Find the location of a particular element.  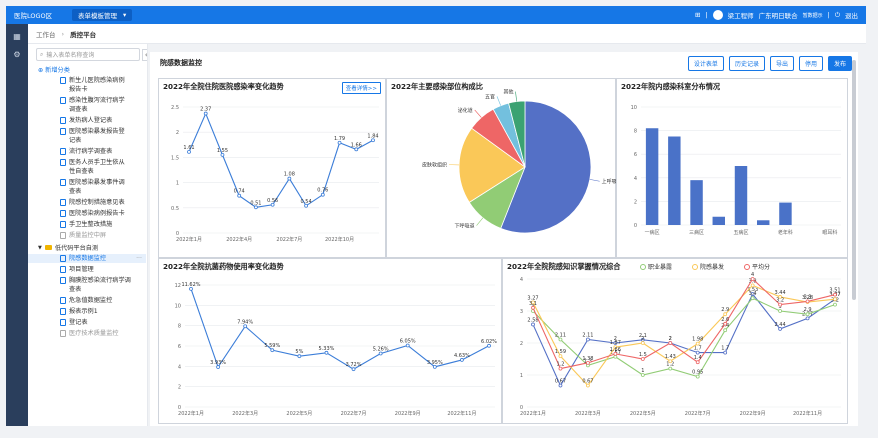

tree-item: 手卫生整改措施 is located at coordinates (87, 224).